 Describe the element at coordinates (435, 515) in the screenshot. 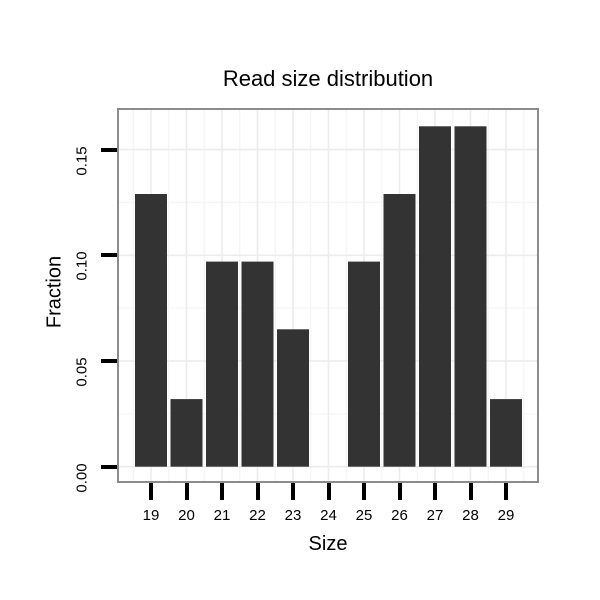

I see `x-tick-label: 27` at that location.